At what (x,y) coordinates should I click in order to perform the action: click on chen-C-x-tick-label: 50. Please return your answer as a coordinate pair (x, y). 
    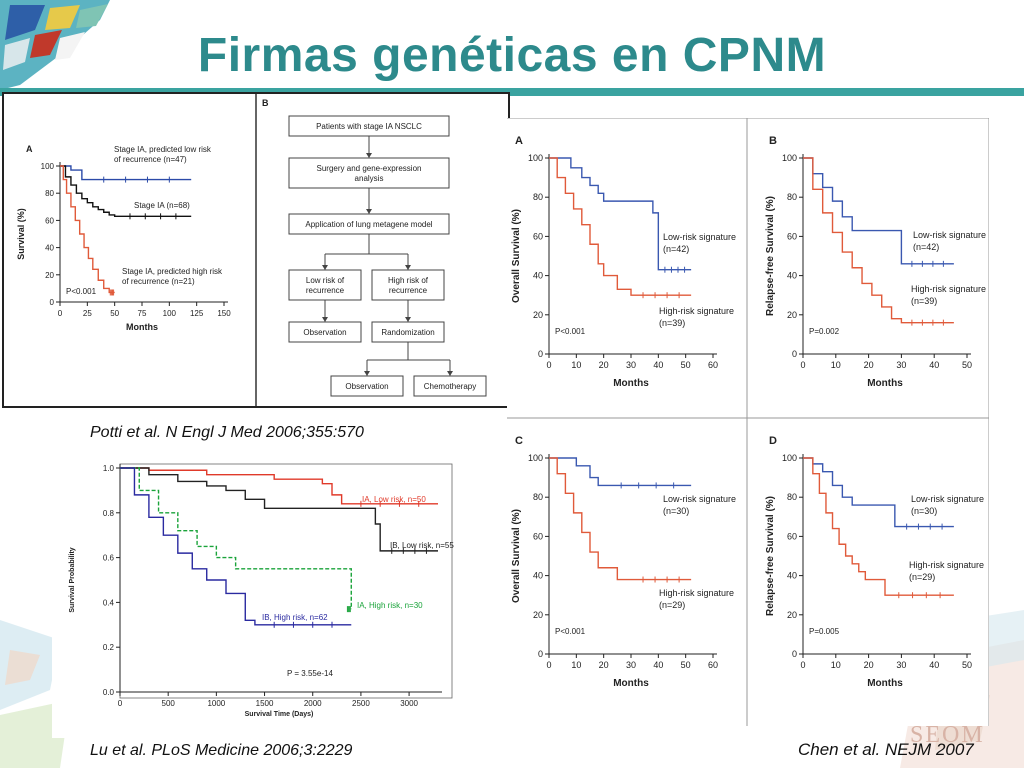
    Looking at the image, I should click on (686, 665).